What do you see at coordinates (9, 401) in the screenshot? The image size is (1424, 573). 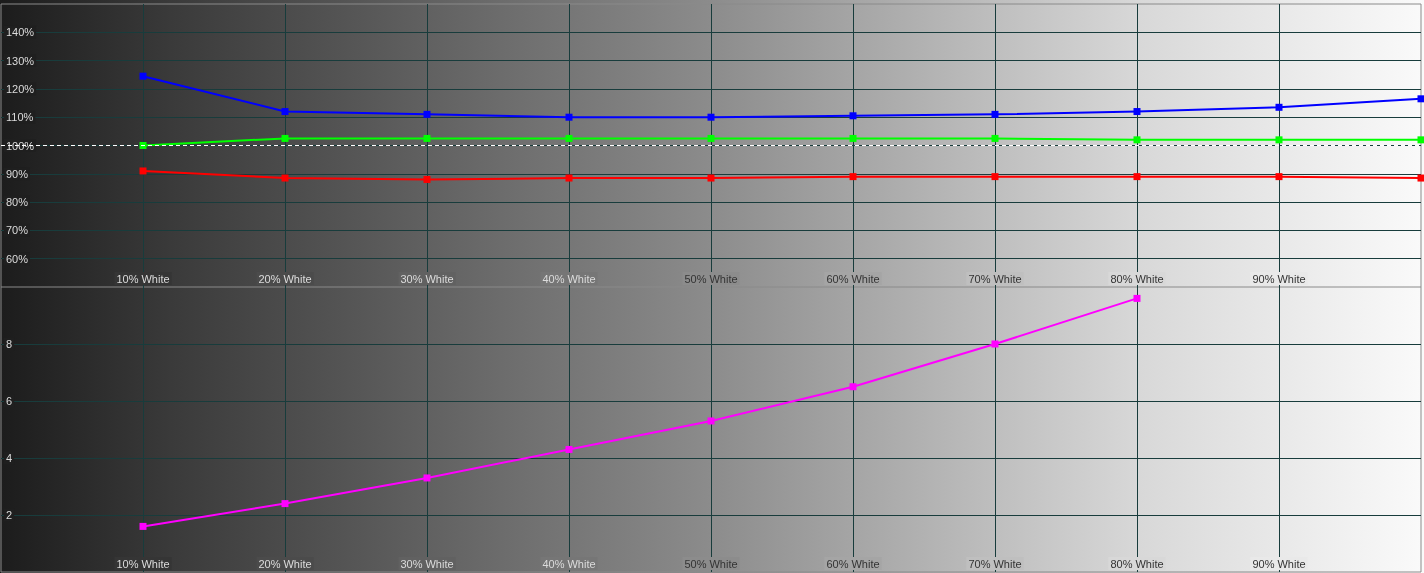 I see `y-tick-label: 6` at bounding box center [9, 401].